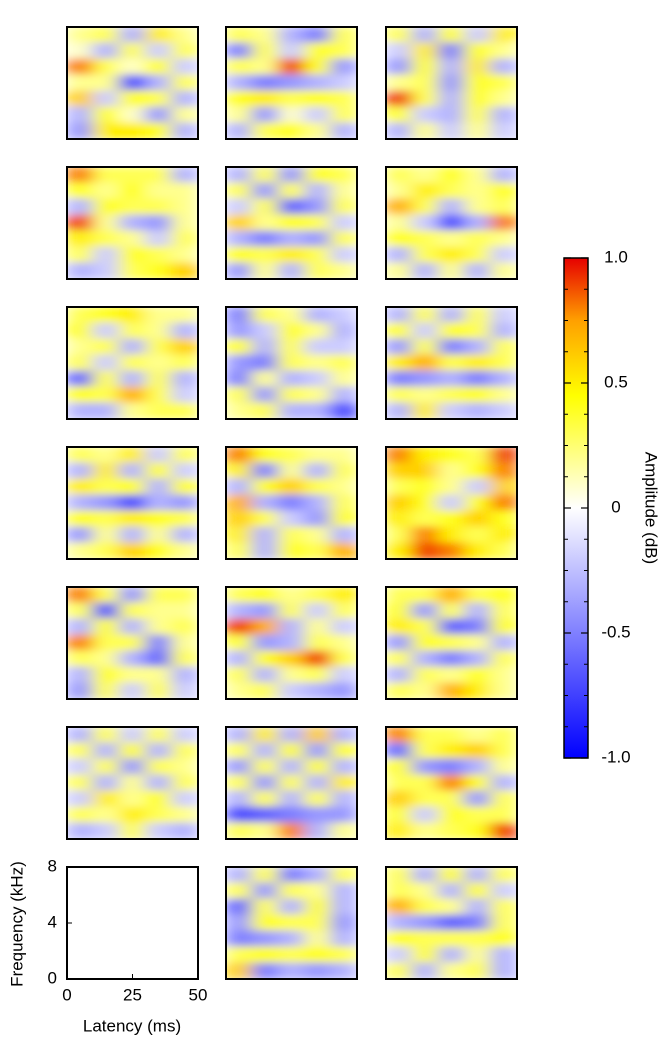 The image size is (672, 1050). Describe the element at coordinates (52, 977) in the screenshot. I see `y-tick-label: 0` at that location.